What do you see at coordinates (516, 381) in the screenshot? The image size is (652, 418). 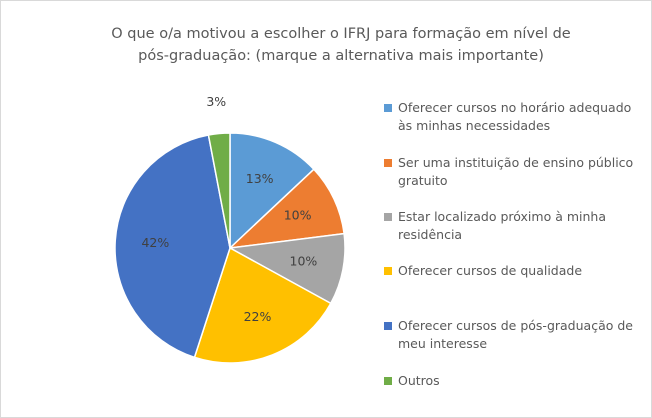 I see `legend-item: Outros` at bounding box center [516, 381].